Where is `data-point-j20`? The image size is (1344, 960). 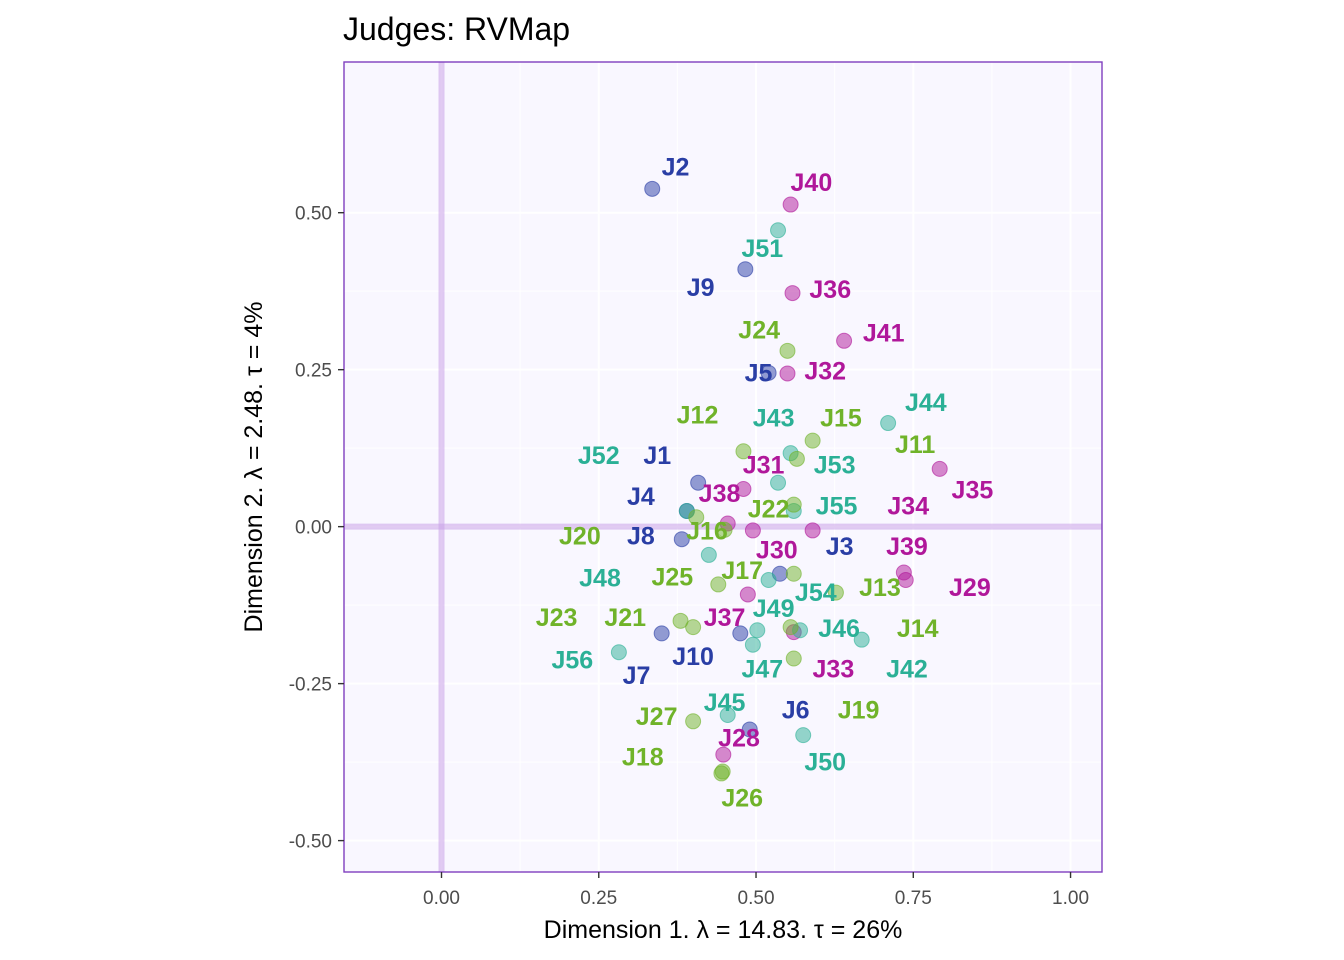
data-point-j20 is located at coordinates (696, 517).